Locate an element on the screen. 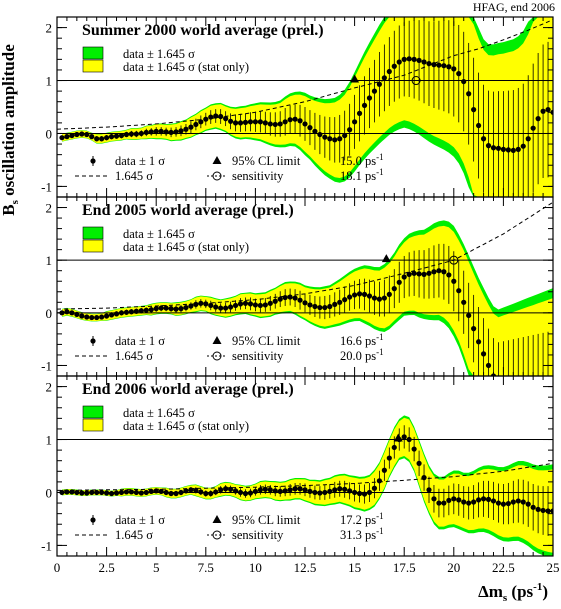 This screenshot has height=609, width=561. y-tick-label: 2 is located at coordinates (49, 28).